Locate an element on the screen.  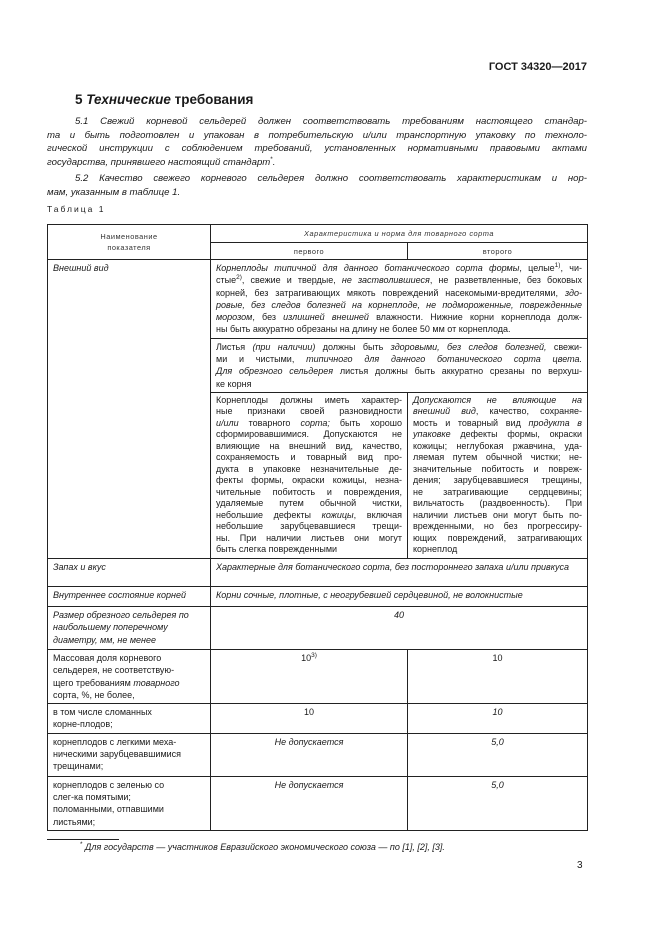
text-segment: кожицы is located at coordinates (337, 514).